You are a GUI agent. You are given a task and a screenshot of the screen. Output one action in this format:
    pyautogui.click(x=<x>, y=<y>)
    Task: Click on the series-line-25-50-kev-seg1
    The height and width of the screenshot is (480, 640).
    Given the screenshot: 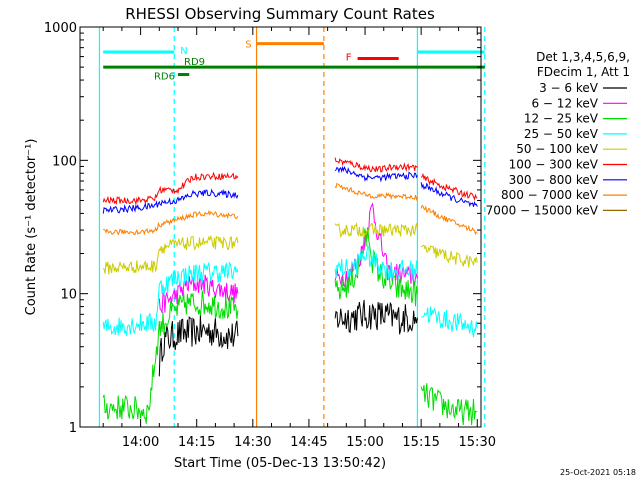 What is the action you would take?
    pyautogui.click(x=376, y=262)
    